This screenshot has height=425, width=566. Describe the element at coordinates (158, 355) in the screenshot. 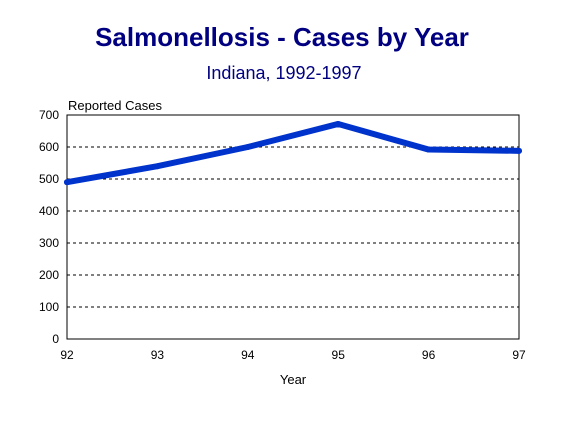

I see `x-tick-label: 93` at that location.